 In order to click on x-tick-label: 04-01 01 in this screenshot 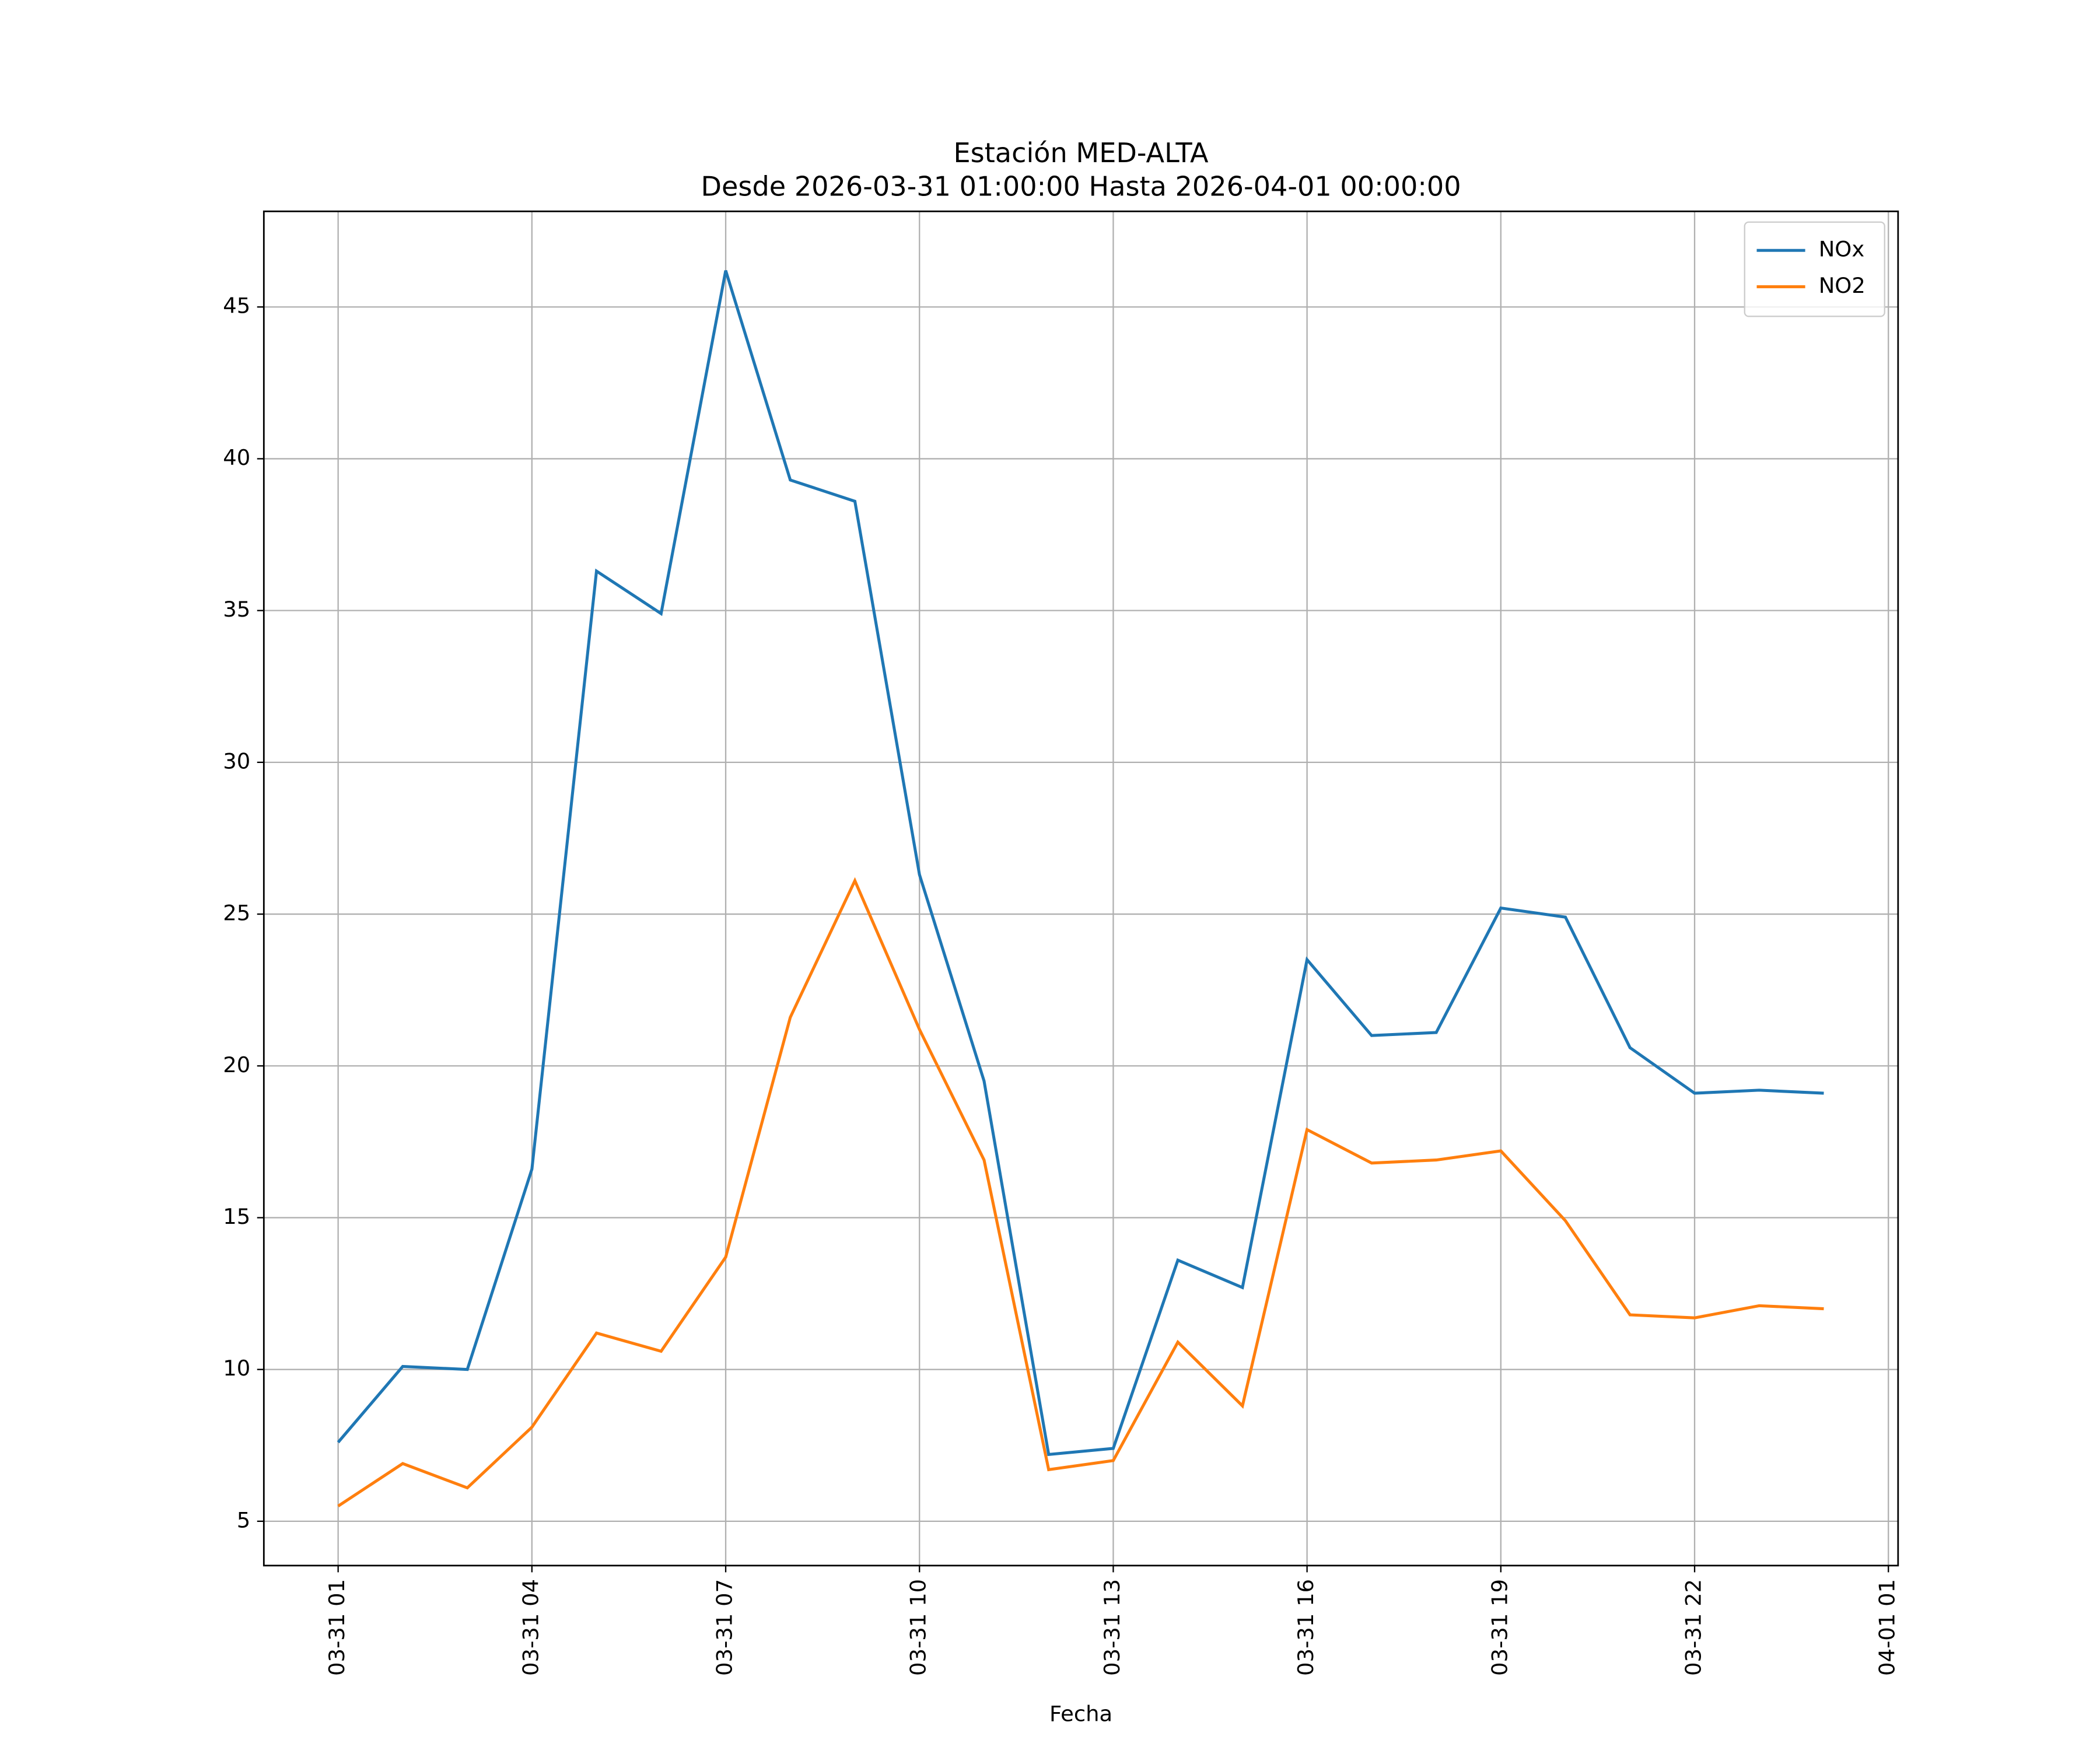, I will do `click(1887, 1627)`.